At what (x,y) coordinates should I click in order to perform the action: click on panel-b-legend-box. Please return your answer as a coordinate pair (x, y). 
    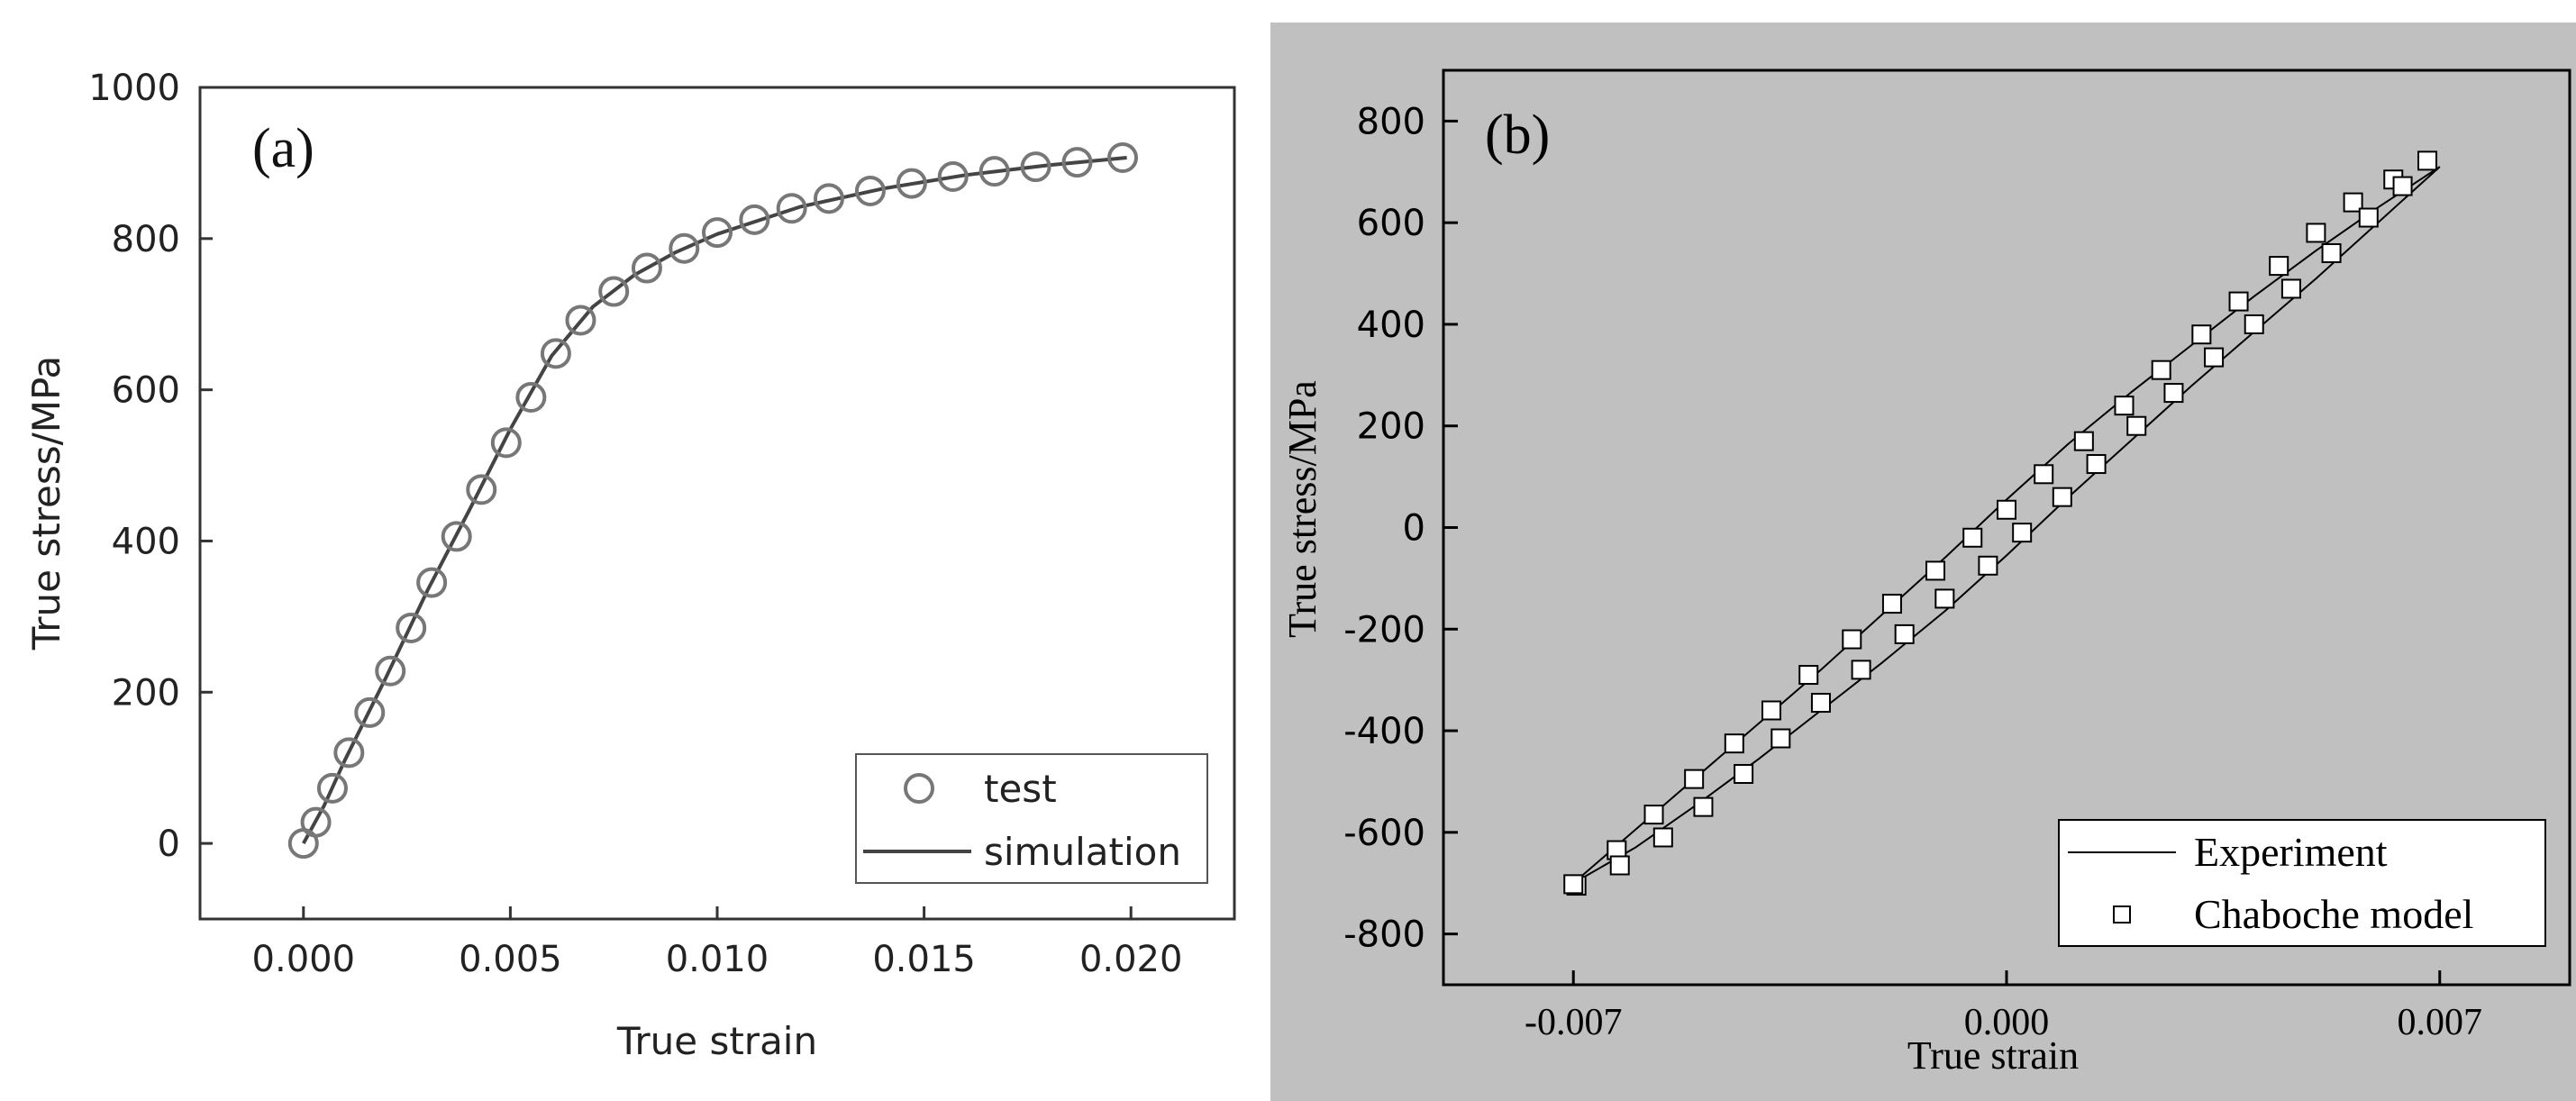
    Looking at the image, I should click on (2302, 883).